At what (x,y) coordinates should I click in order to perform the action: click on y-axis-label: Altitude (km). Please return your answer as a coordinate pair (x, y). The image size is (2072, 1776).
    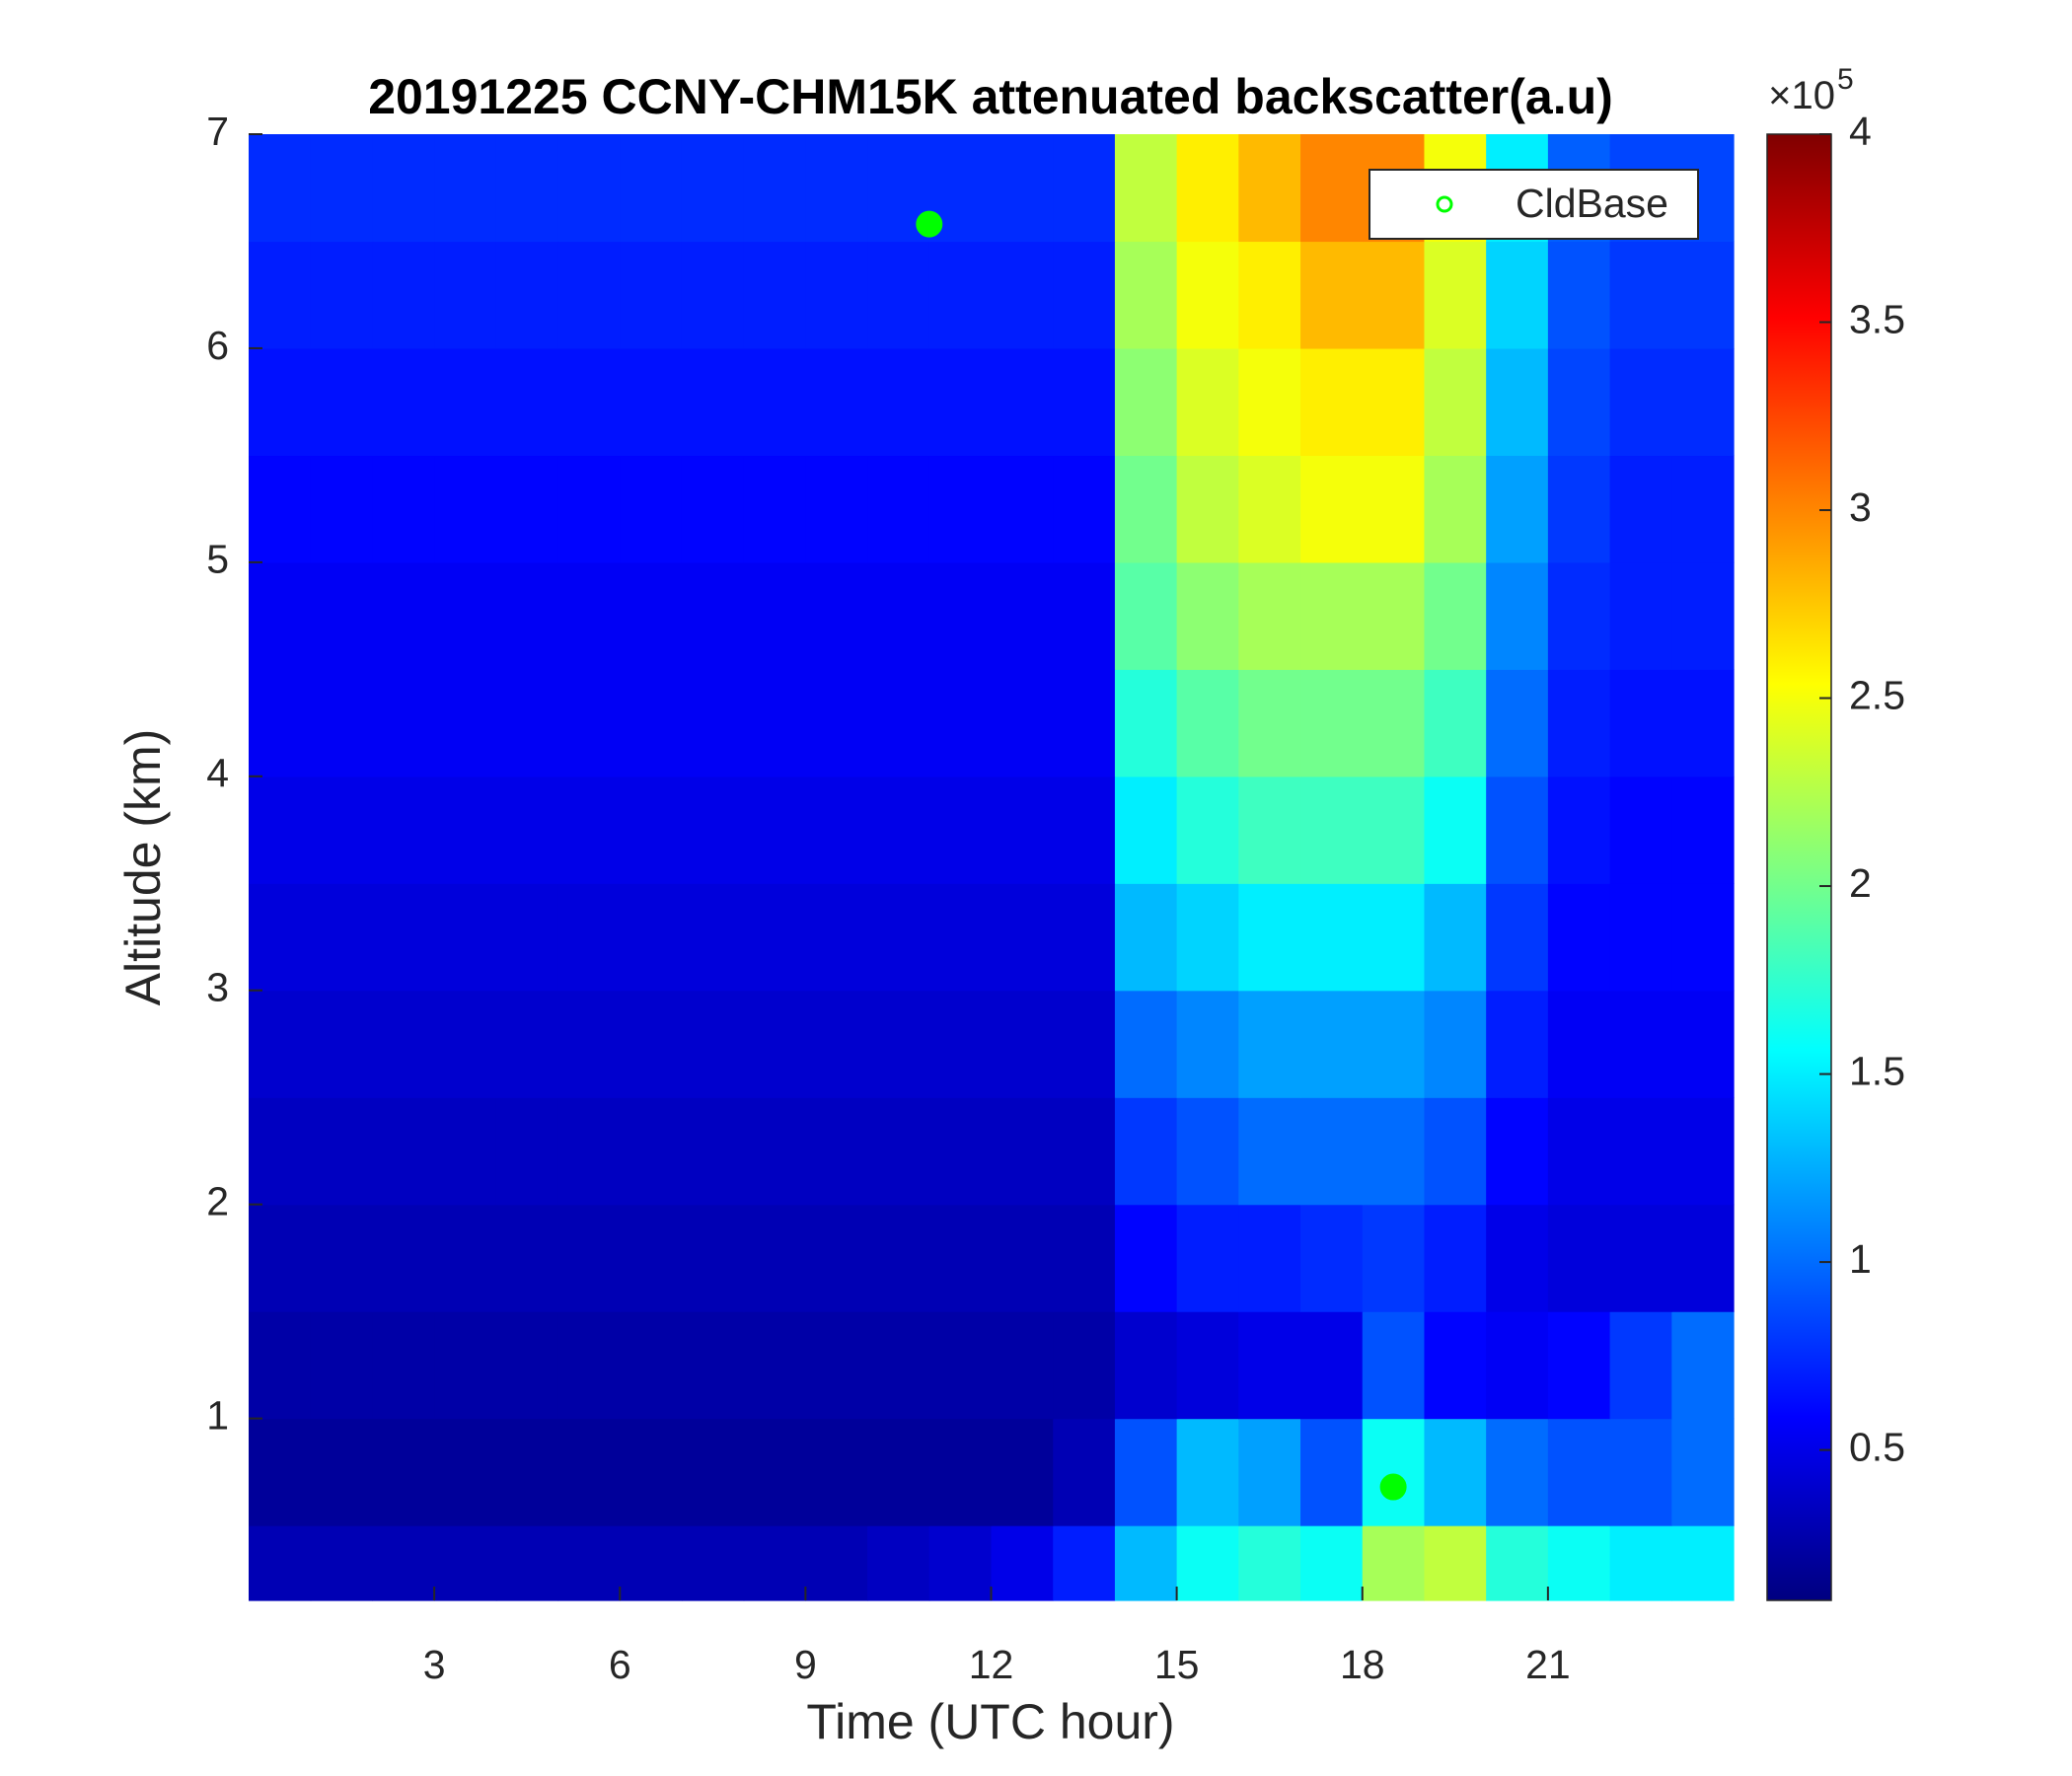
    Looking at the image, I should click on (143, 868).